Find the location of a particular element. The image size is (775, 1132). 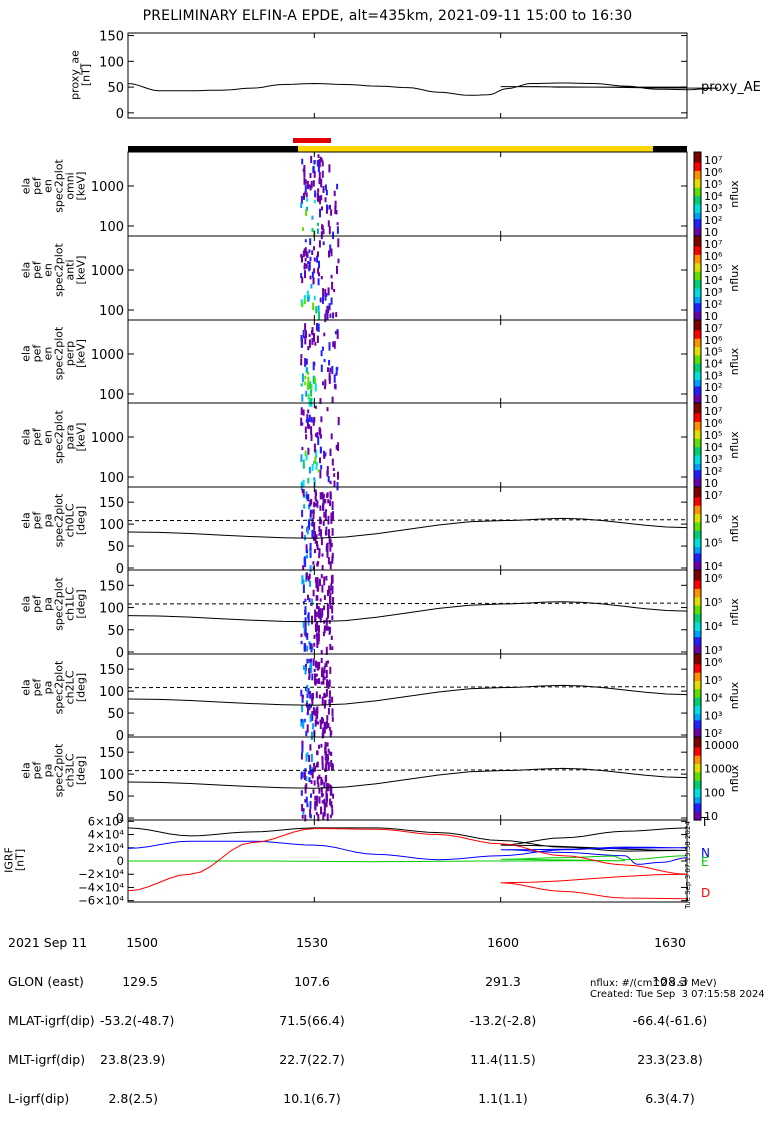

y-axis-label-line: pef is located at coordinates (37, 520).